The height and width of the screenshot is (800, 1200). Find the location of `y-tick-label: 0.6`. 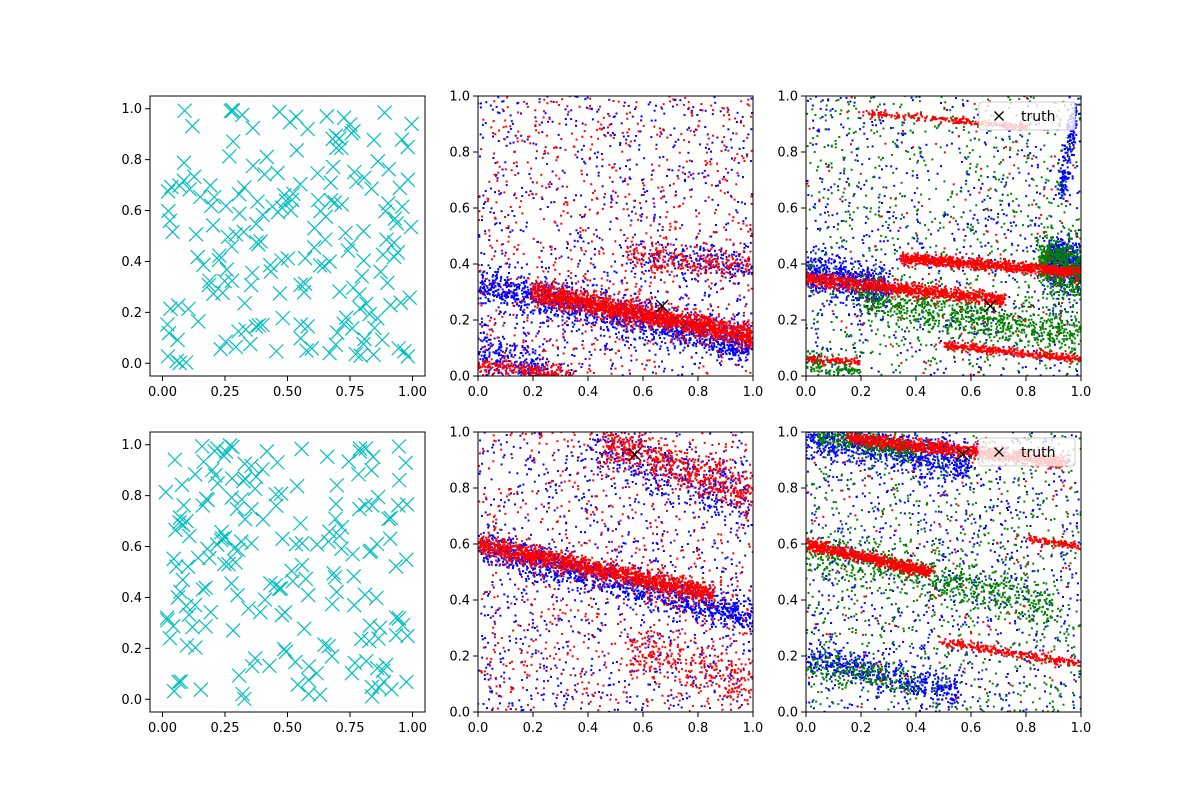

y-tick-label: 0.6 is located at coordinates (131, 211).